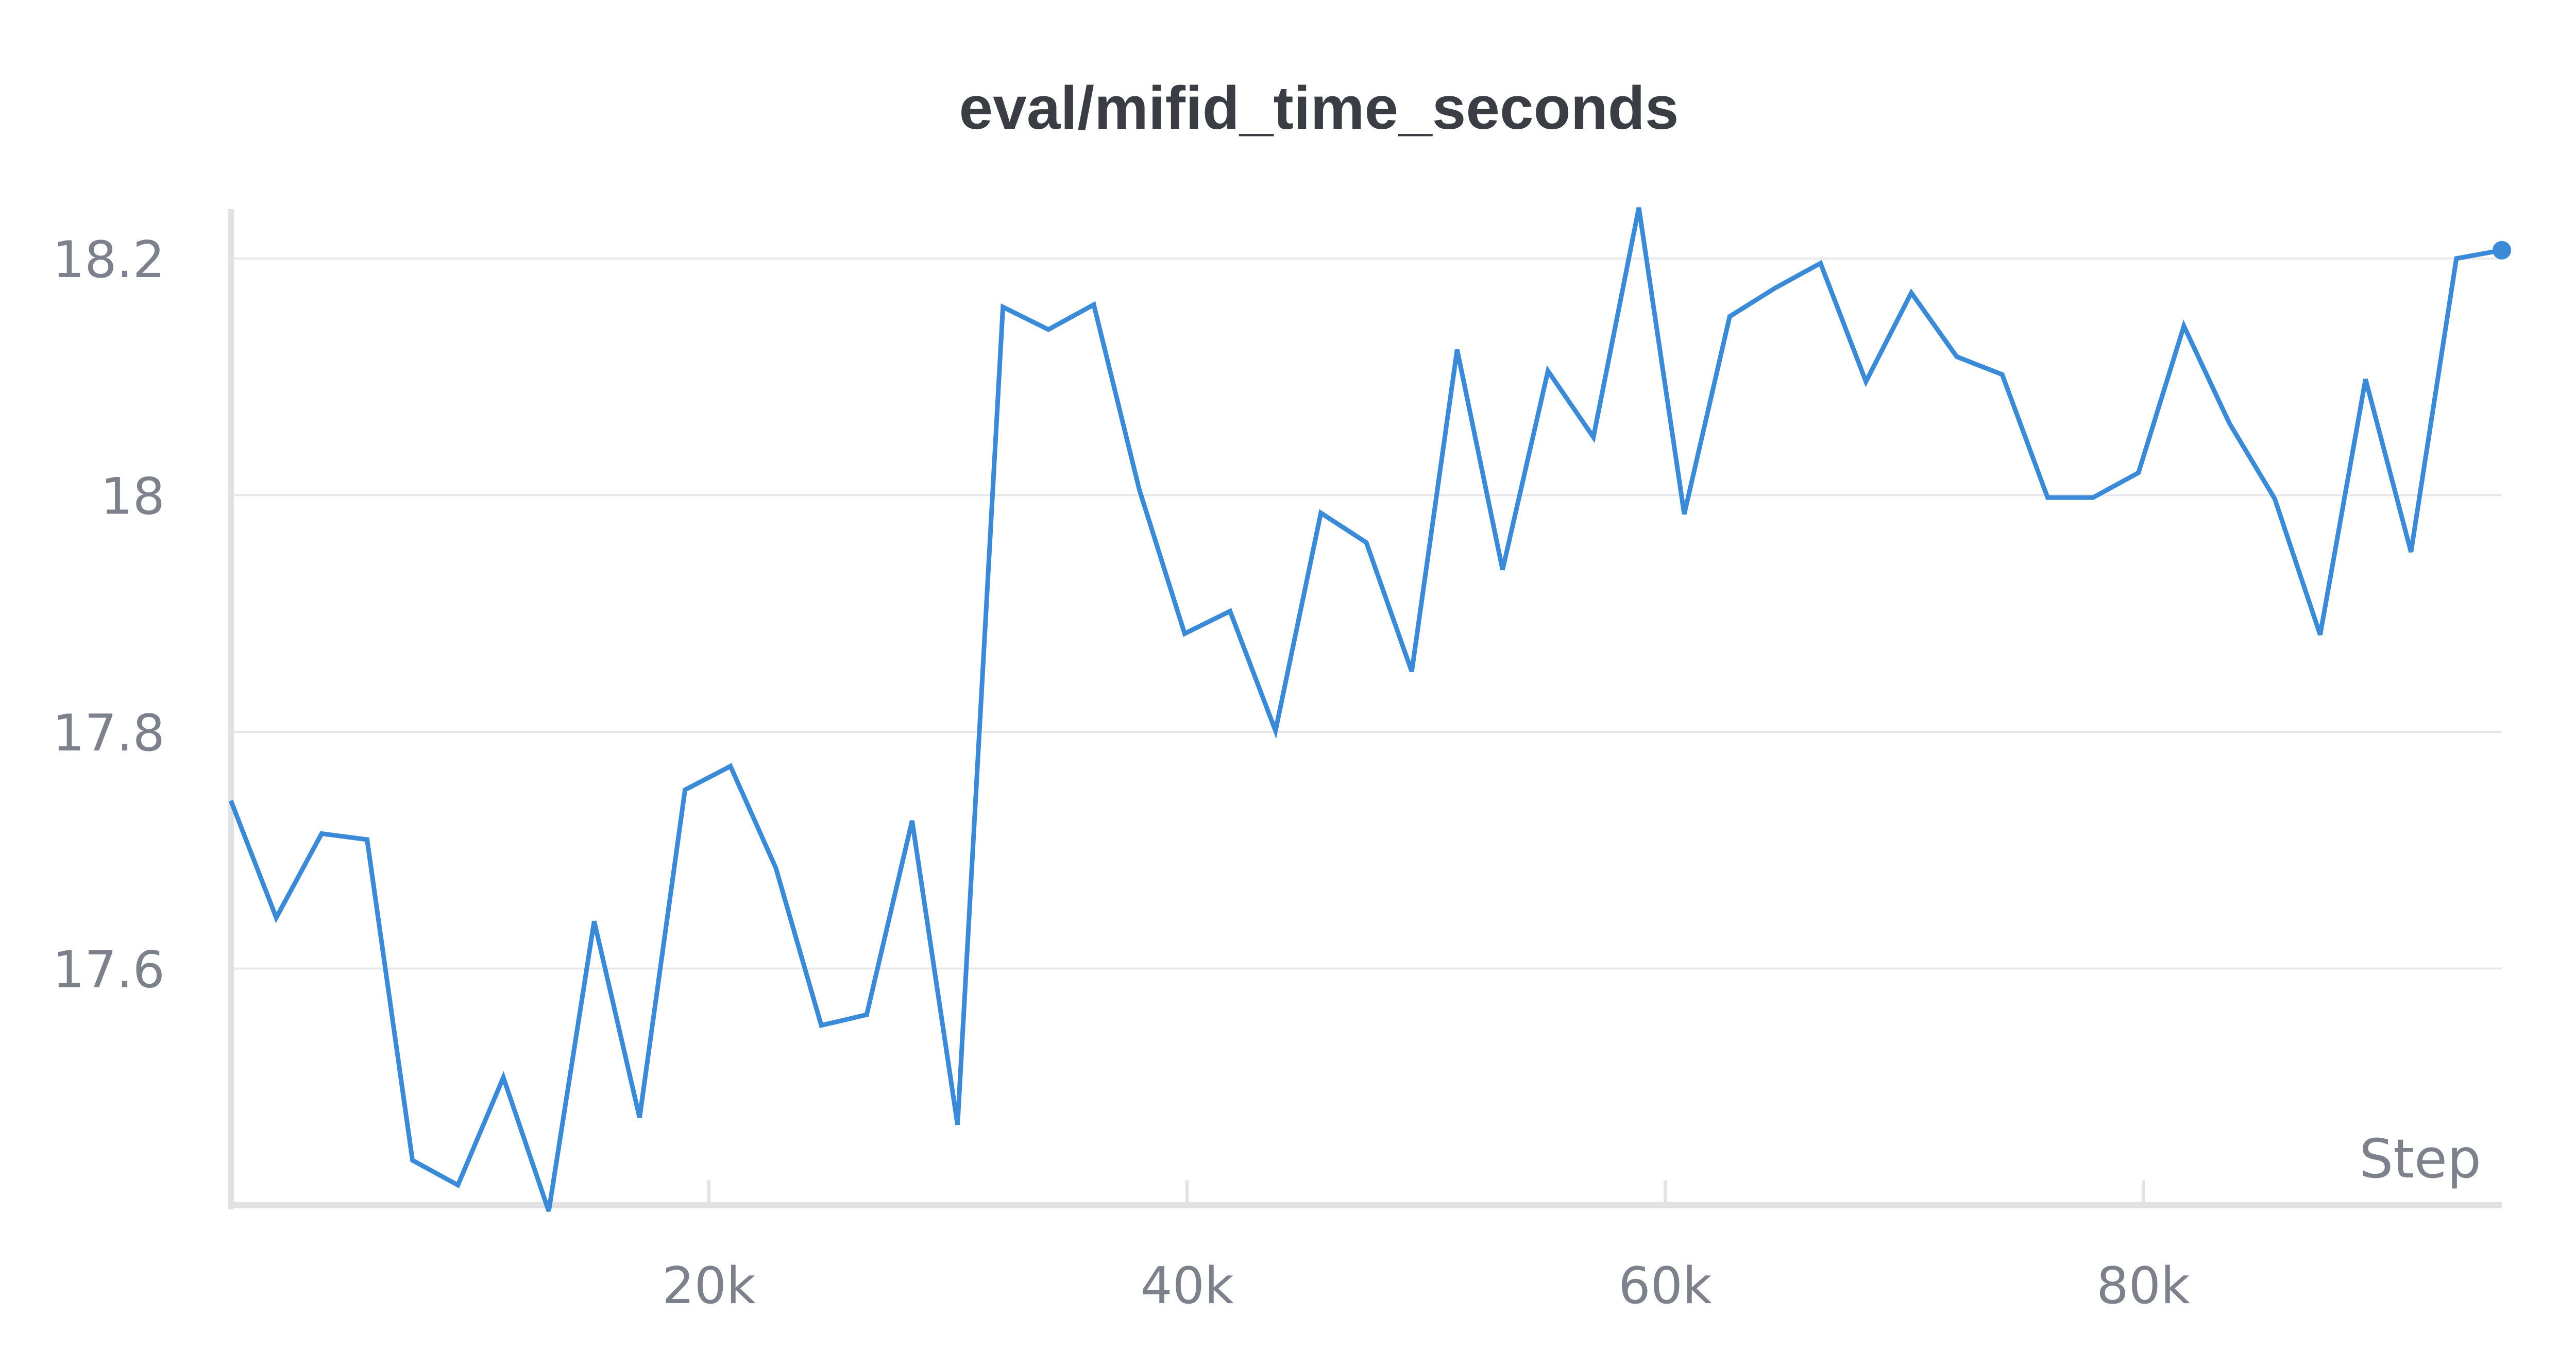 This screenshot has height=1368, width=2576. What do you see at coordinates (109, 969) in the screenshot?
I see `y-tick-label: 17.6` at bounding box center [109, 969].